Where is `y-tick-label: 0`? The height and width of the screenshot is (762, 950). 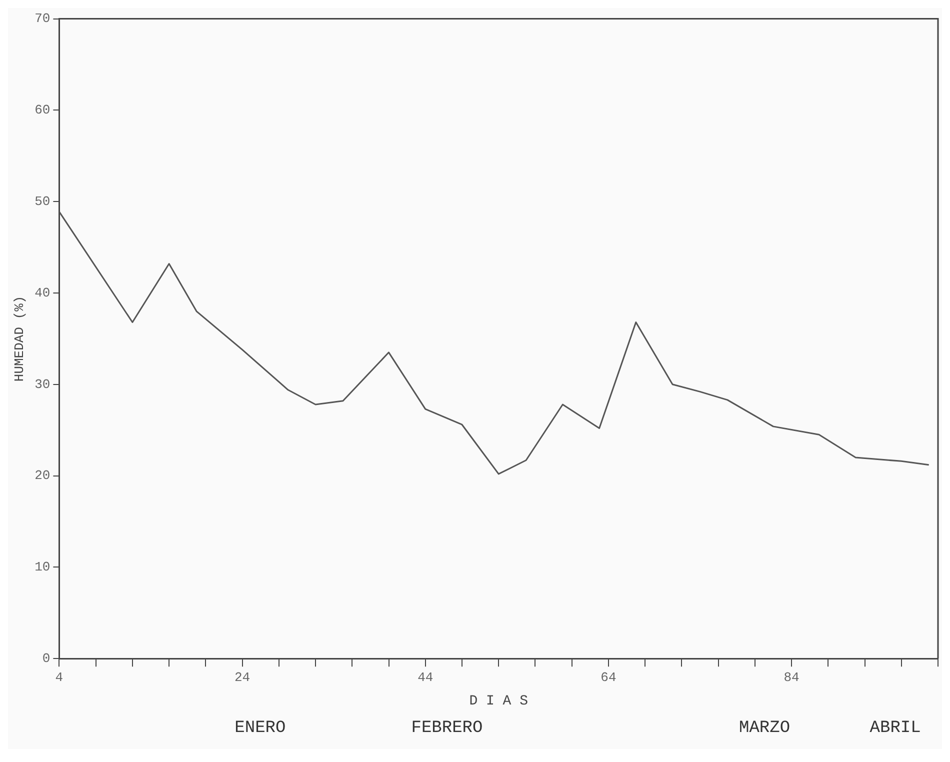
y-tick-label: 0 is located at coordinates (46, 658).